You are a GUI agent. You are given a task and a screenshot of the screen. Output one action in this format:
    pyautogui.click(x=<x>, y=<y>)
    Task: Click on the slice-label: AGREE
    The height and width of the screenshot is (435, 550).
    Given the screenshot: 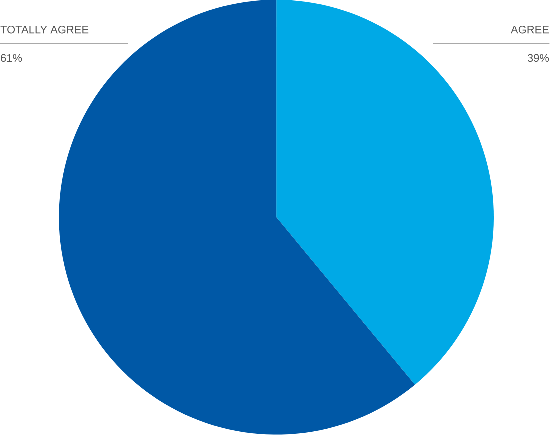 What is the action you would take?
    pyautogui.click(x=530, y=30)
    